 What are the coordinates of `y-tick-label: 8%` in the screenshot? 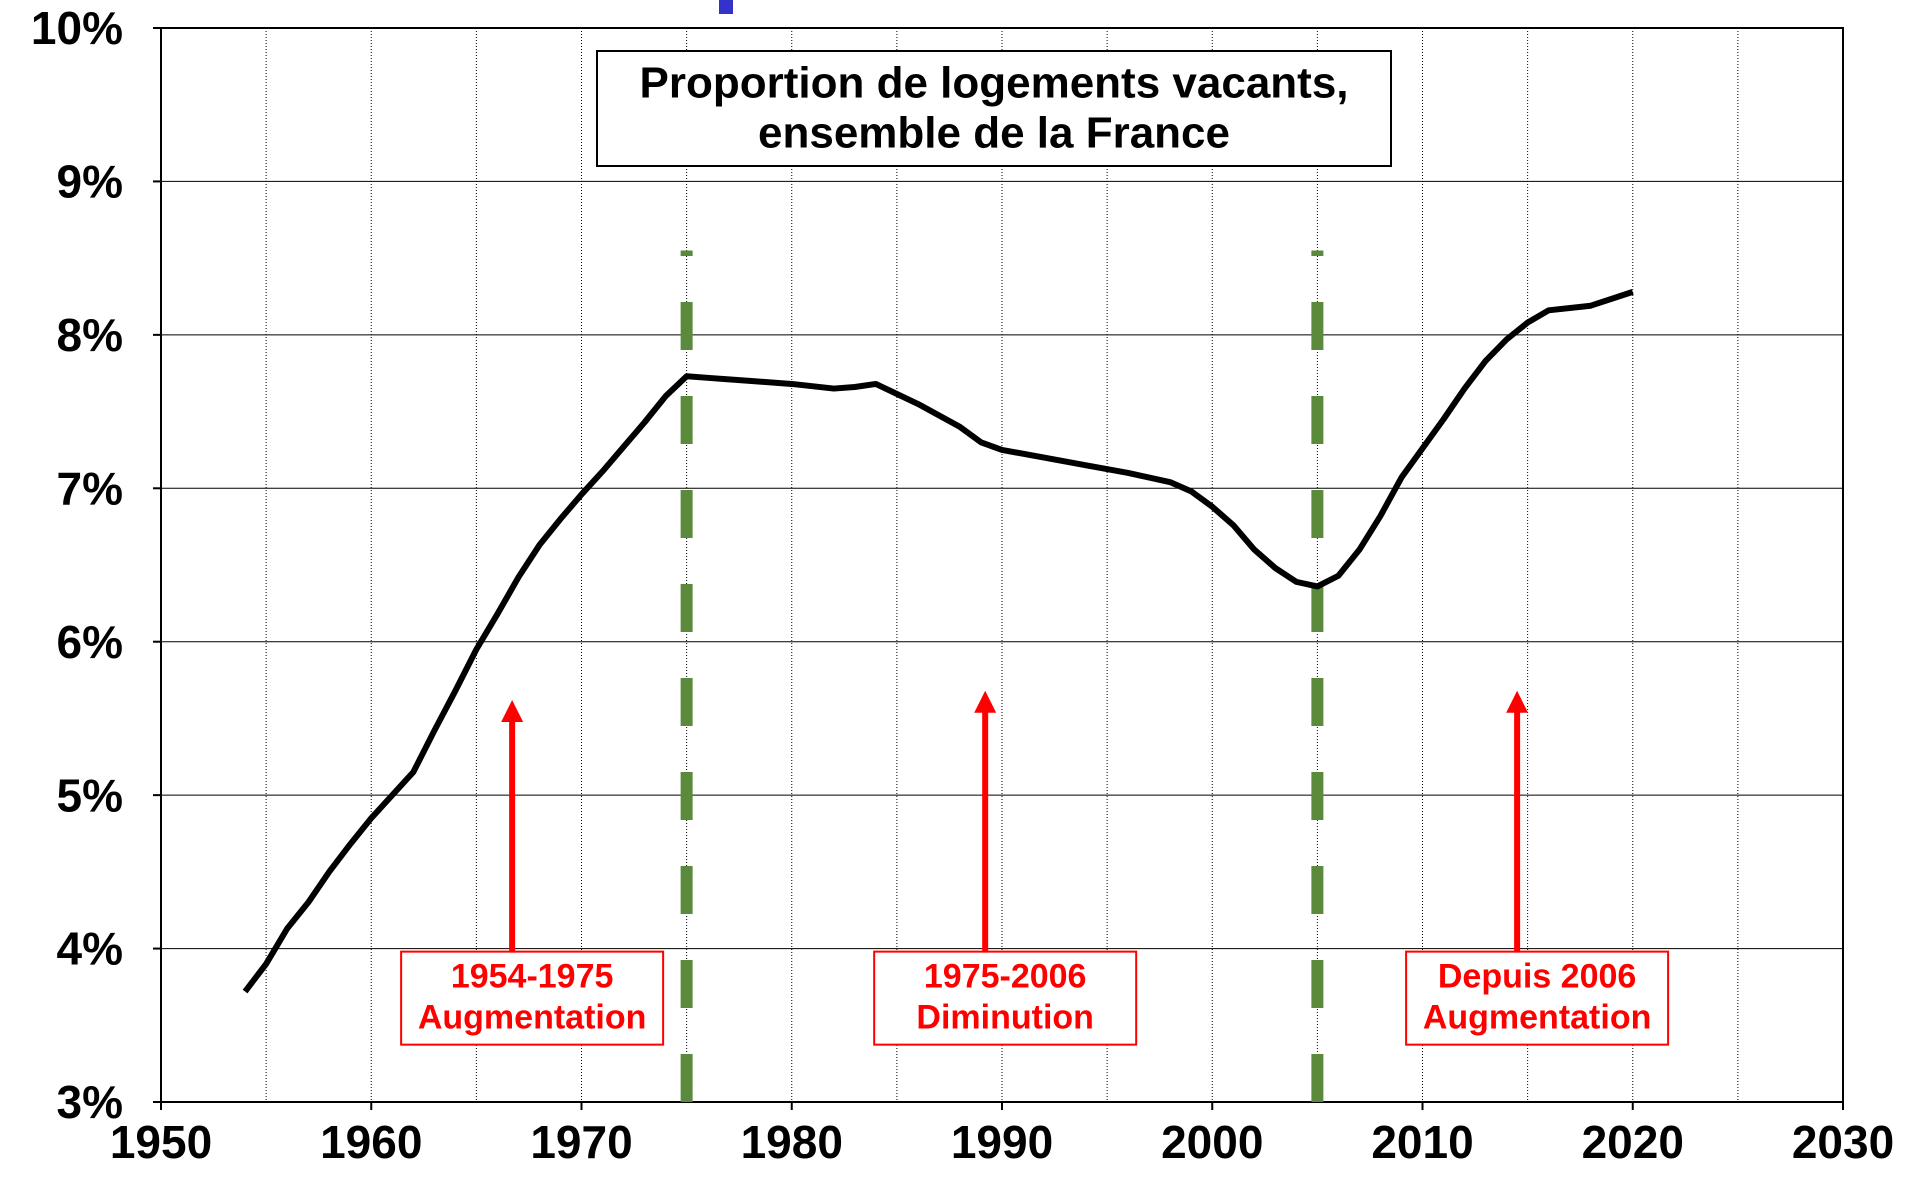 It's located at (90, 335).